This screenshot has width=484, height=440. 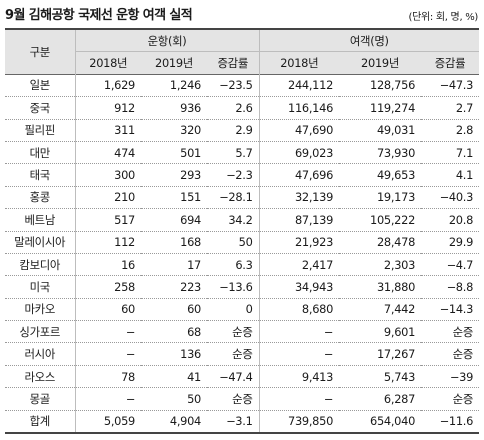 I want to click on table-cell: 47,690, so click(x=299, y=130).